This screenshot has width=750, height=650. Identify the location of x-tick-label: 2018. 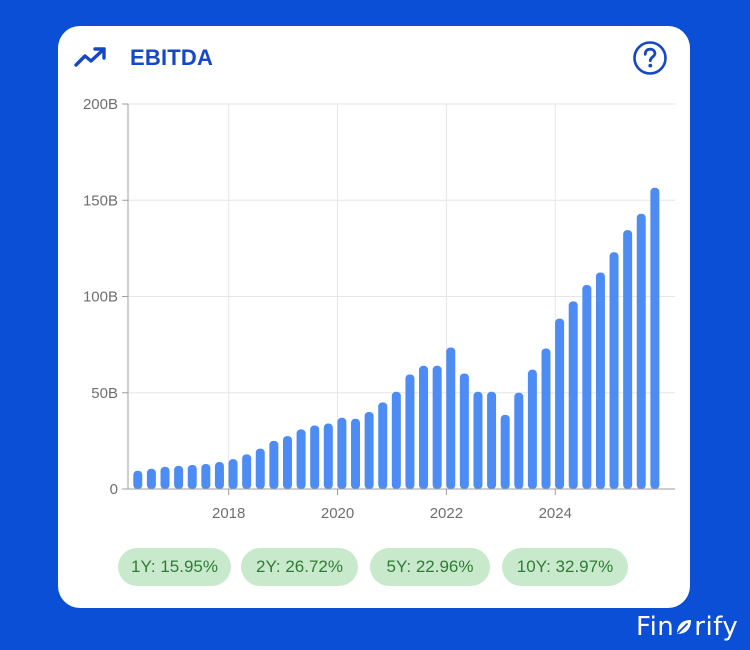
(228, 513).